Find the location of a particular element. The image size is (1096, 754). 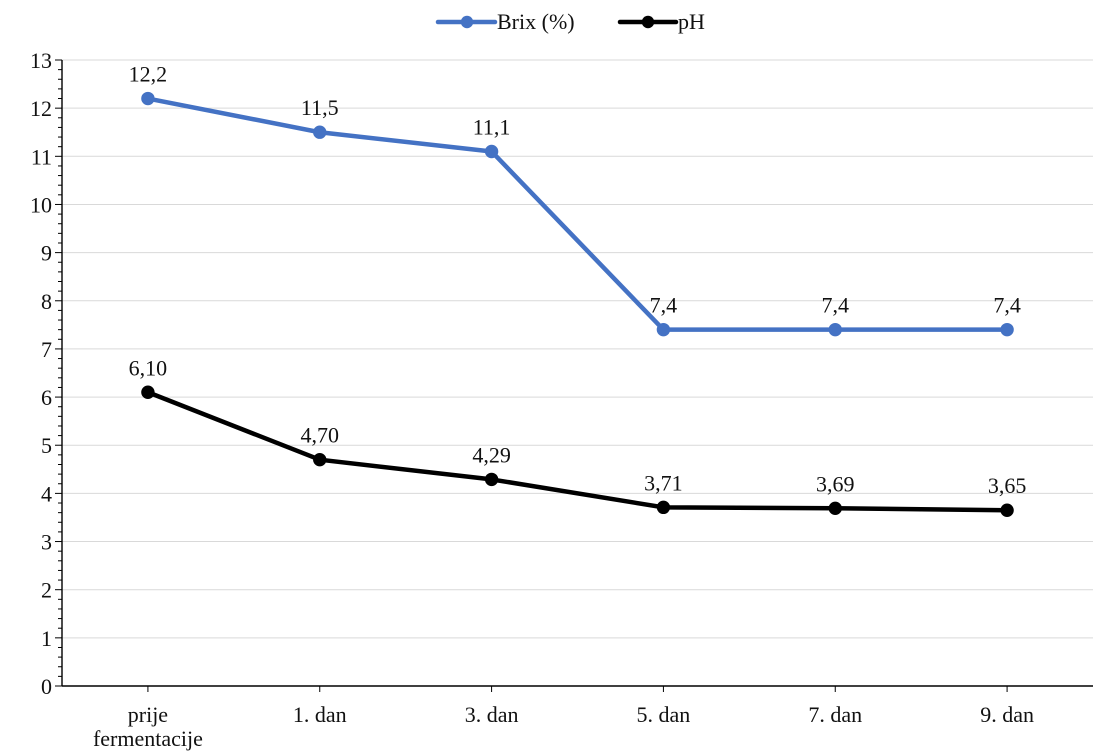

ph-data-label: 4,29 is located at coordinates (491, 454).